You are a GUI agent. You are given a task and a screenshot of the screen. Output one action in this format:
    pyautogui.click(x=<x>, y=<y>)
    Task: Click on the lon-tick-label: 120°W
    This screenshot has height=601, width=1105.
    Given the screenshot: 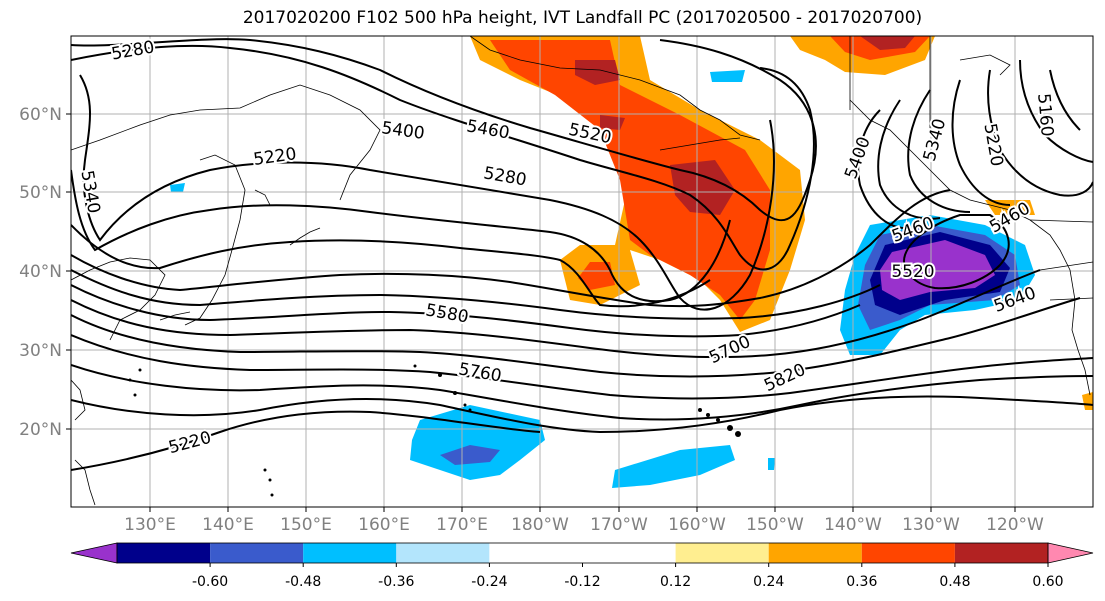 What is the action you would take?
    pyautogui.click(x=1015, y=525)
    